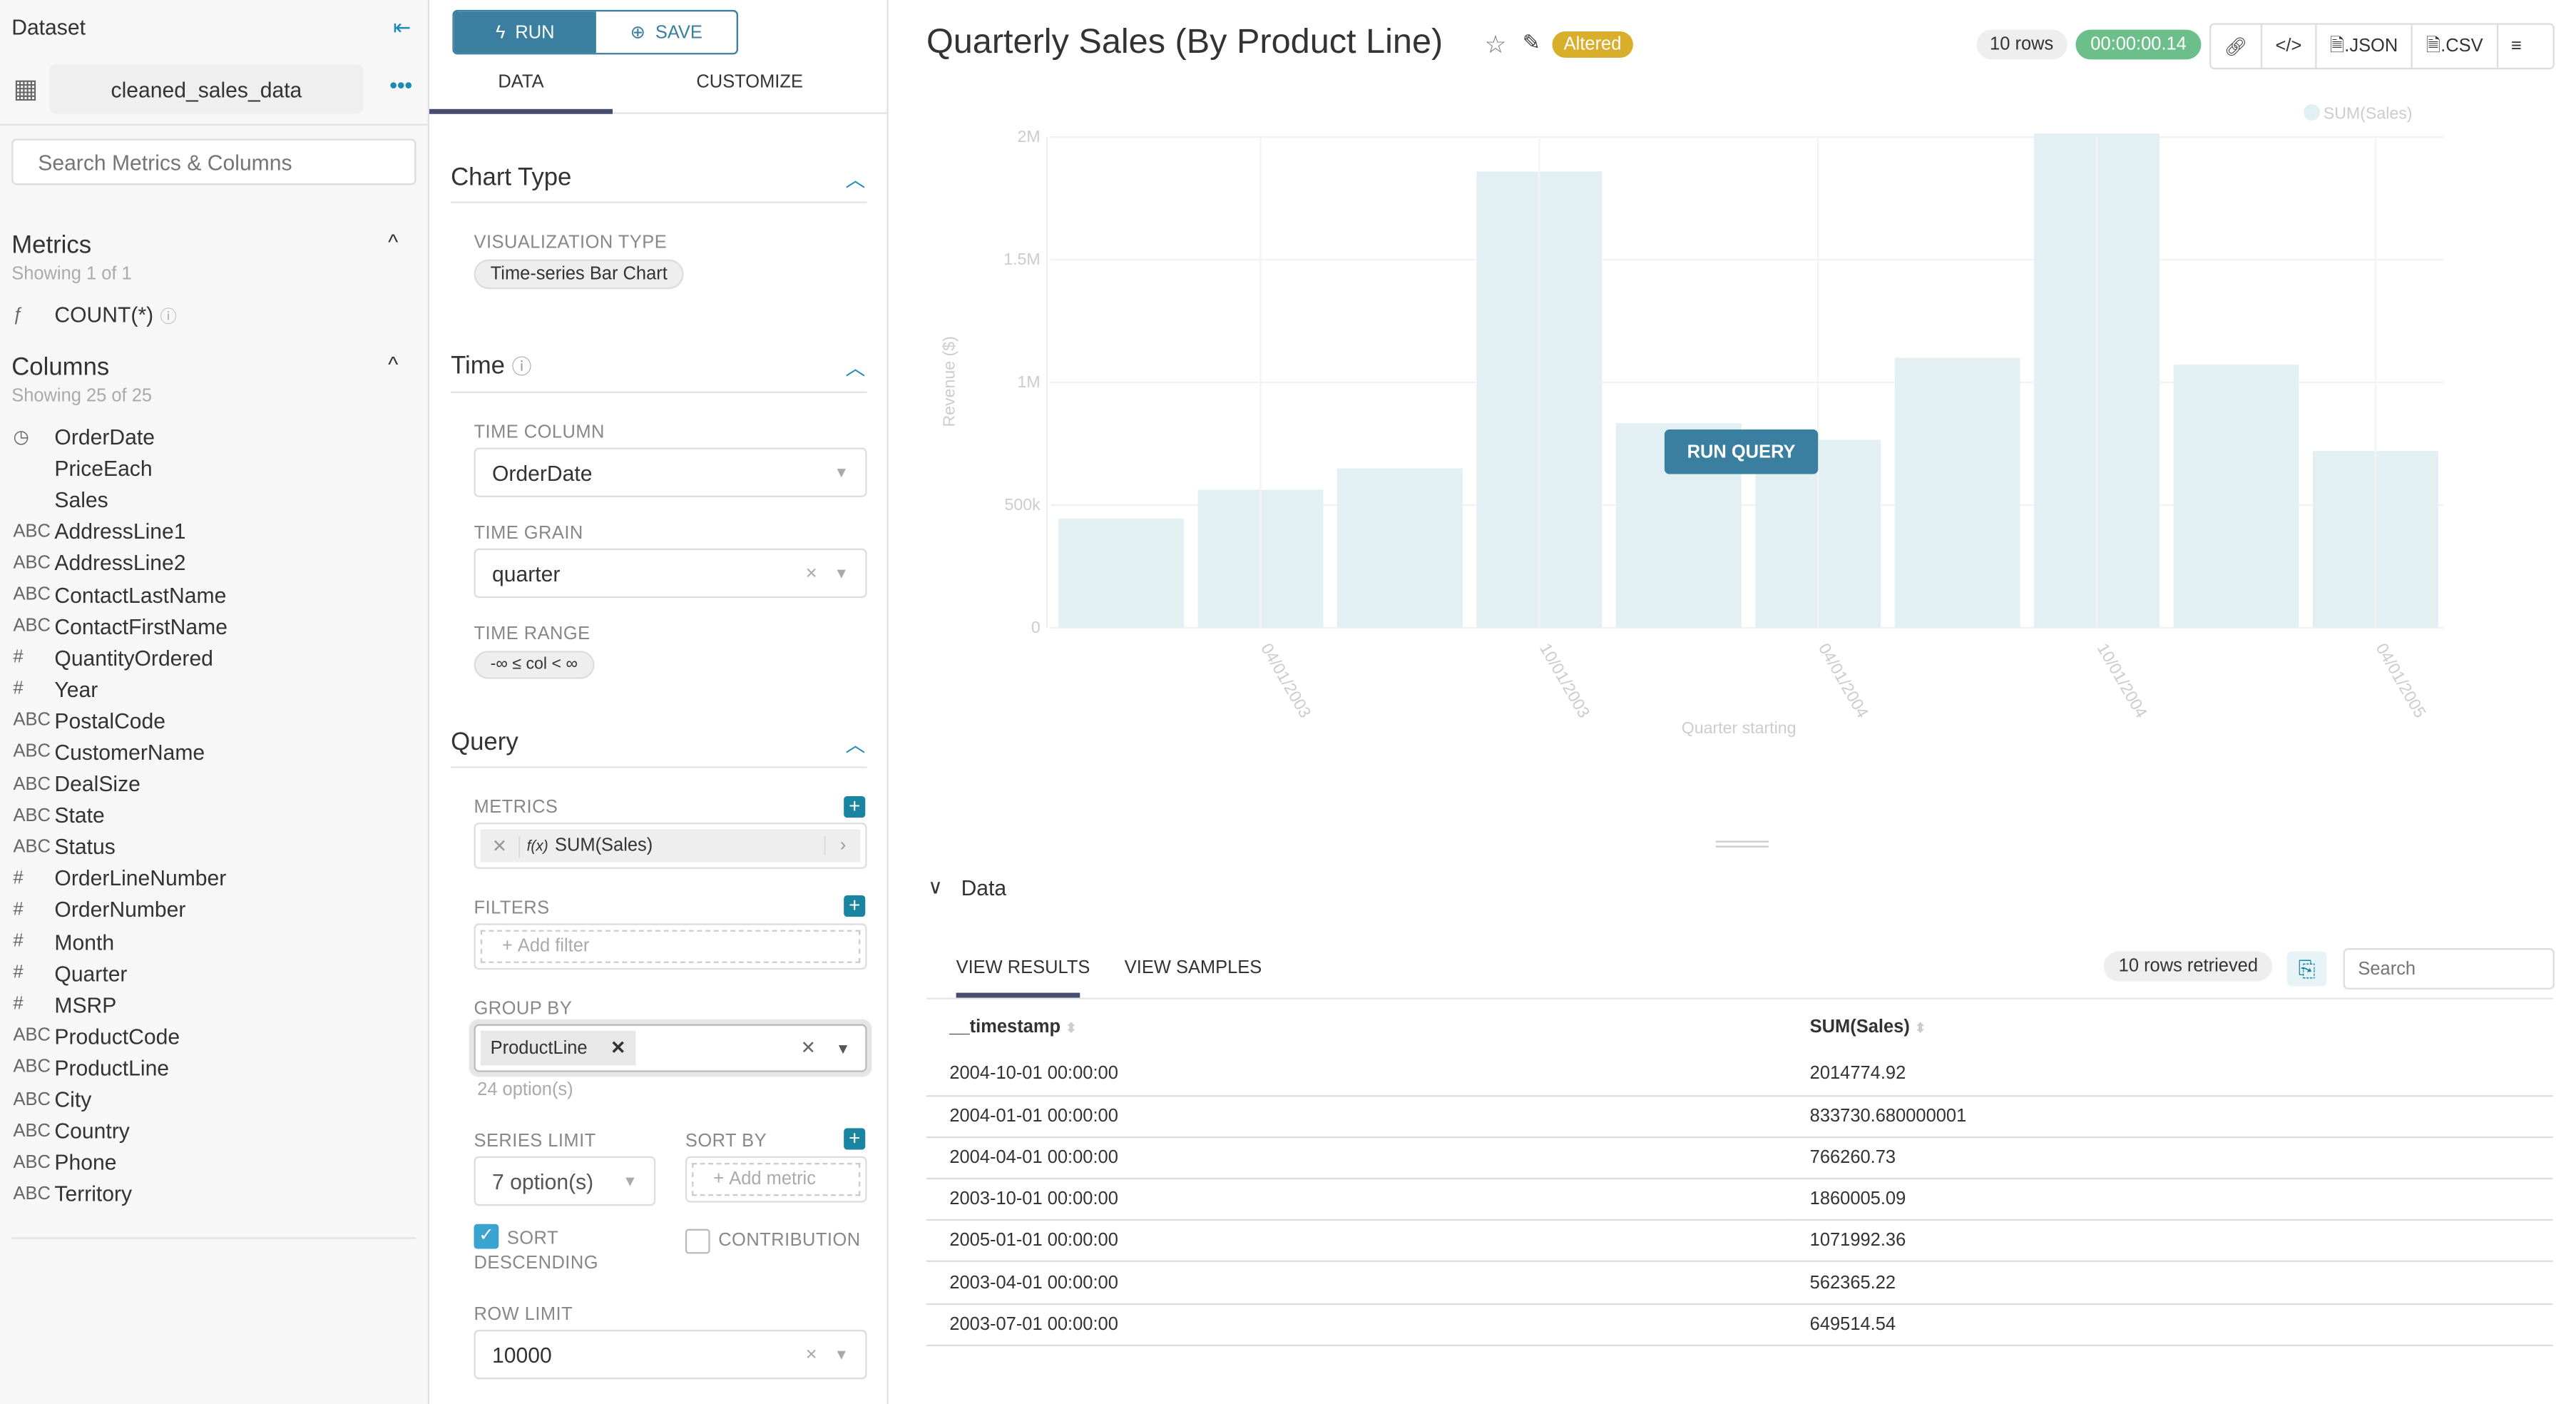  I want to click on dataset-selector: cleaned_sales_data, so click(206, 89).